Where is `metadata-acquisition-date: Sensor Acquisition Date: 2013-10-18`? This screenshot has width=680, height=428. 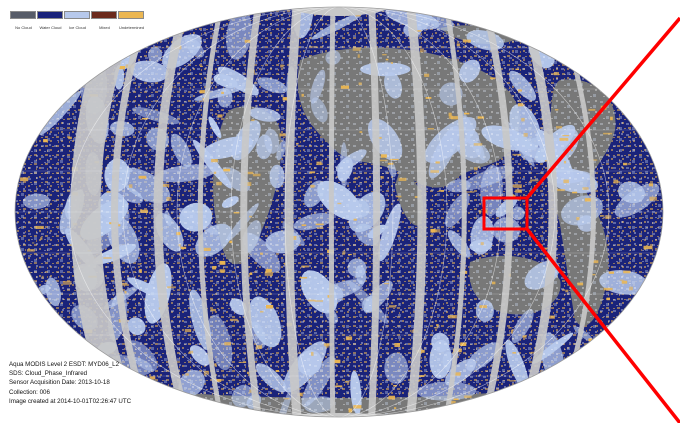 metadata-acquisition-date: Sensor Acquisition Date: 2013-10-18 is located at coordinates (59, 383).